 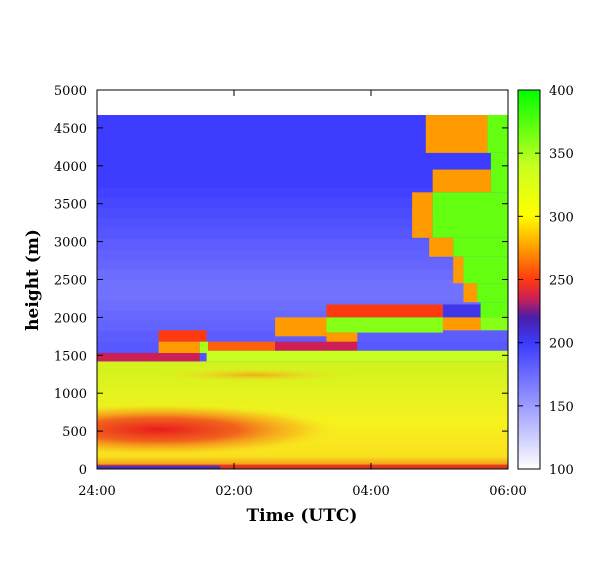 I want to click on y-tick-label: 1000, so click(x=70, y=394).